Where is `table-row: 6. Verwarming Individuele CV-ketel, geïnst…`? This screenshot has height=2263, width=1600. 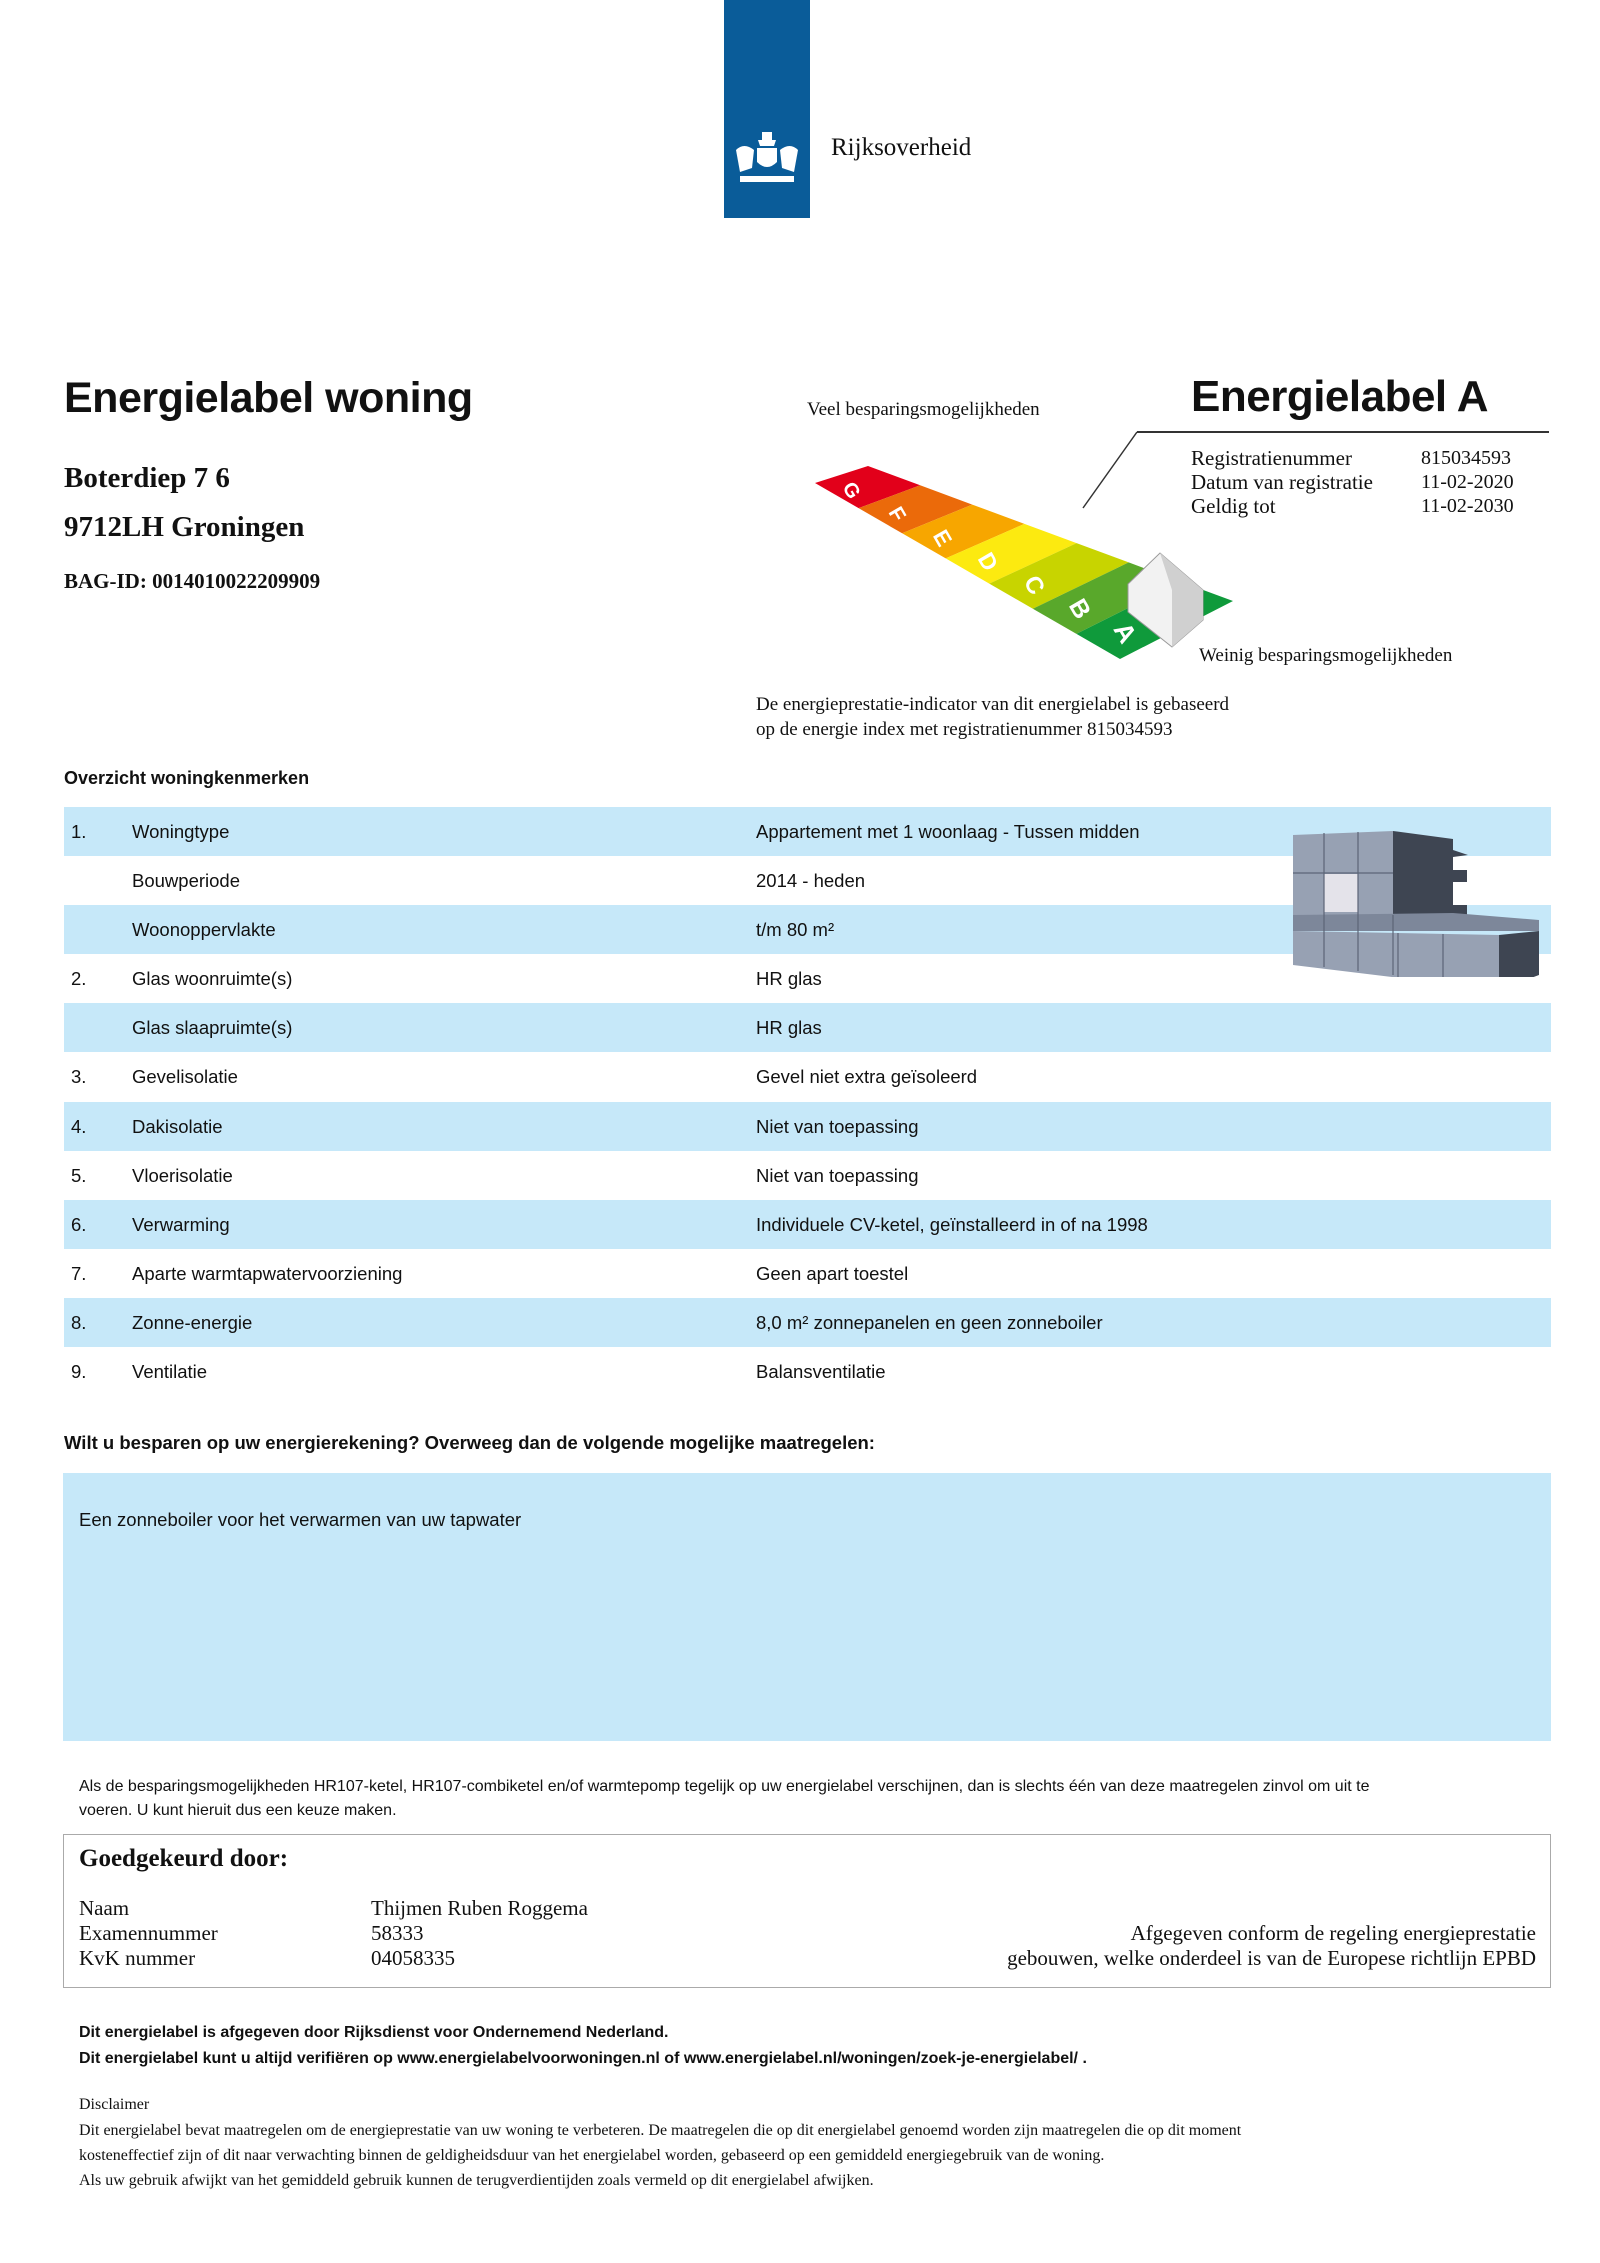 table-row: 6. Verwarming Individuele CV-ketel, geïnst… is located at coordinates (807, 1224).